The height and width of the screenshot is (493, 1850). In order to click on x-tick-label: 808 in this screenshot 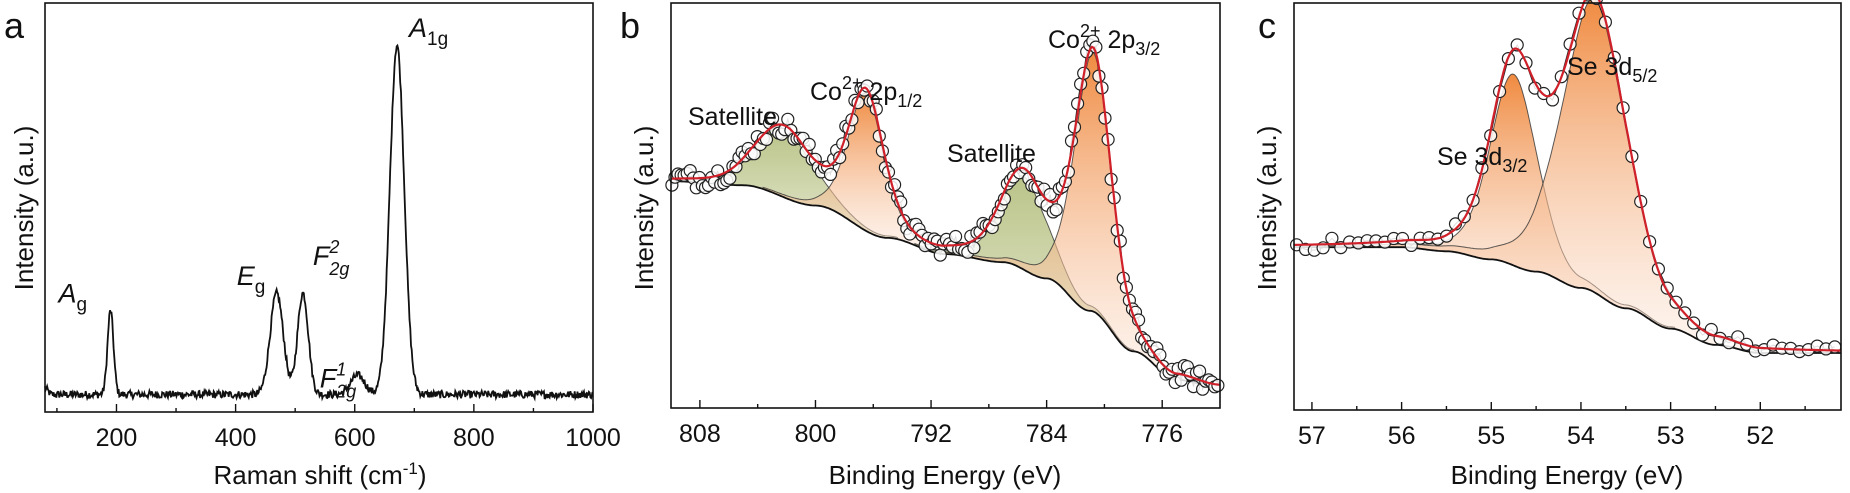, I will do `click(700, 434)`.